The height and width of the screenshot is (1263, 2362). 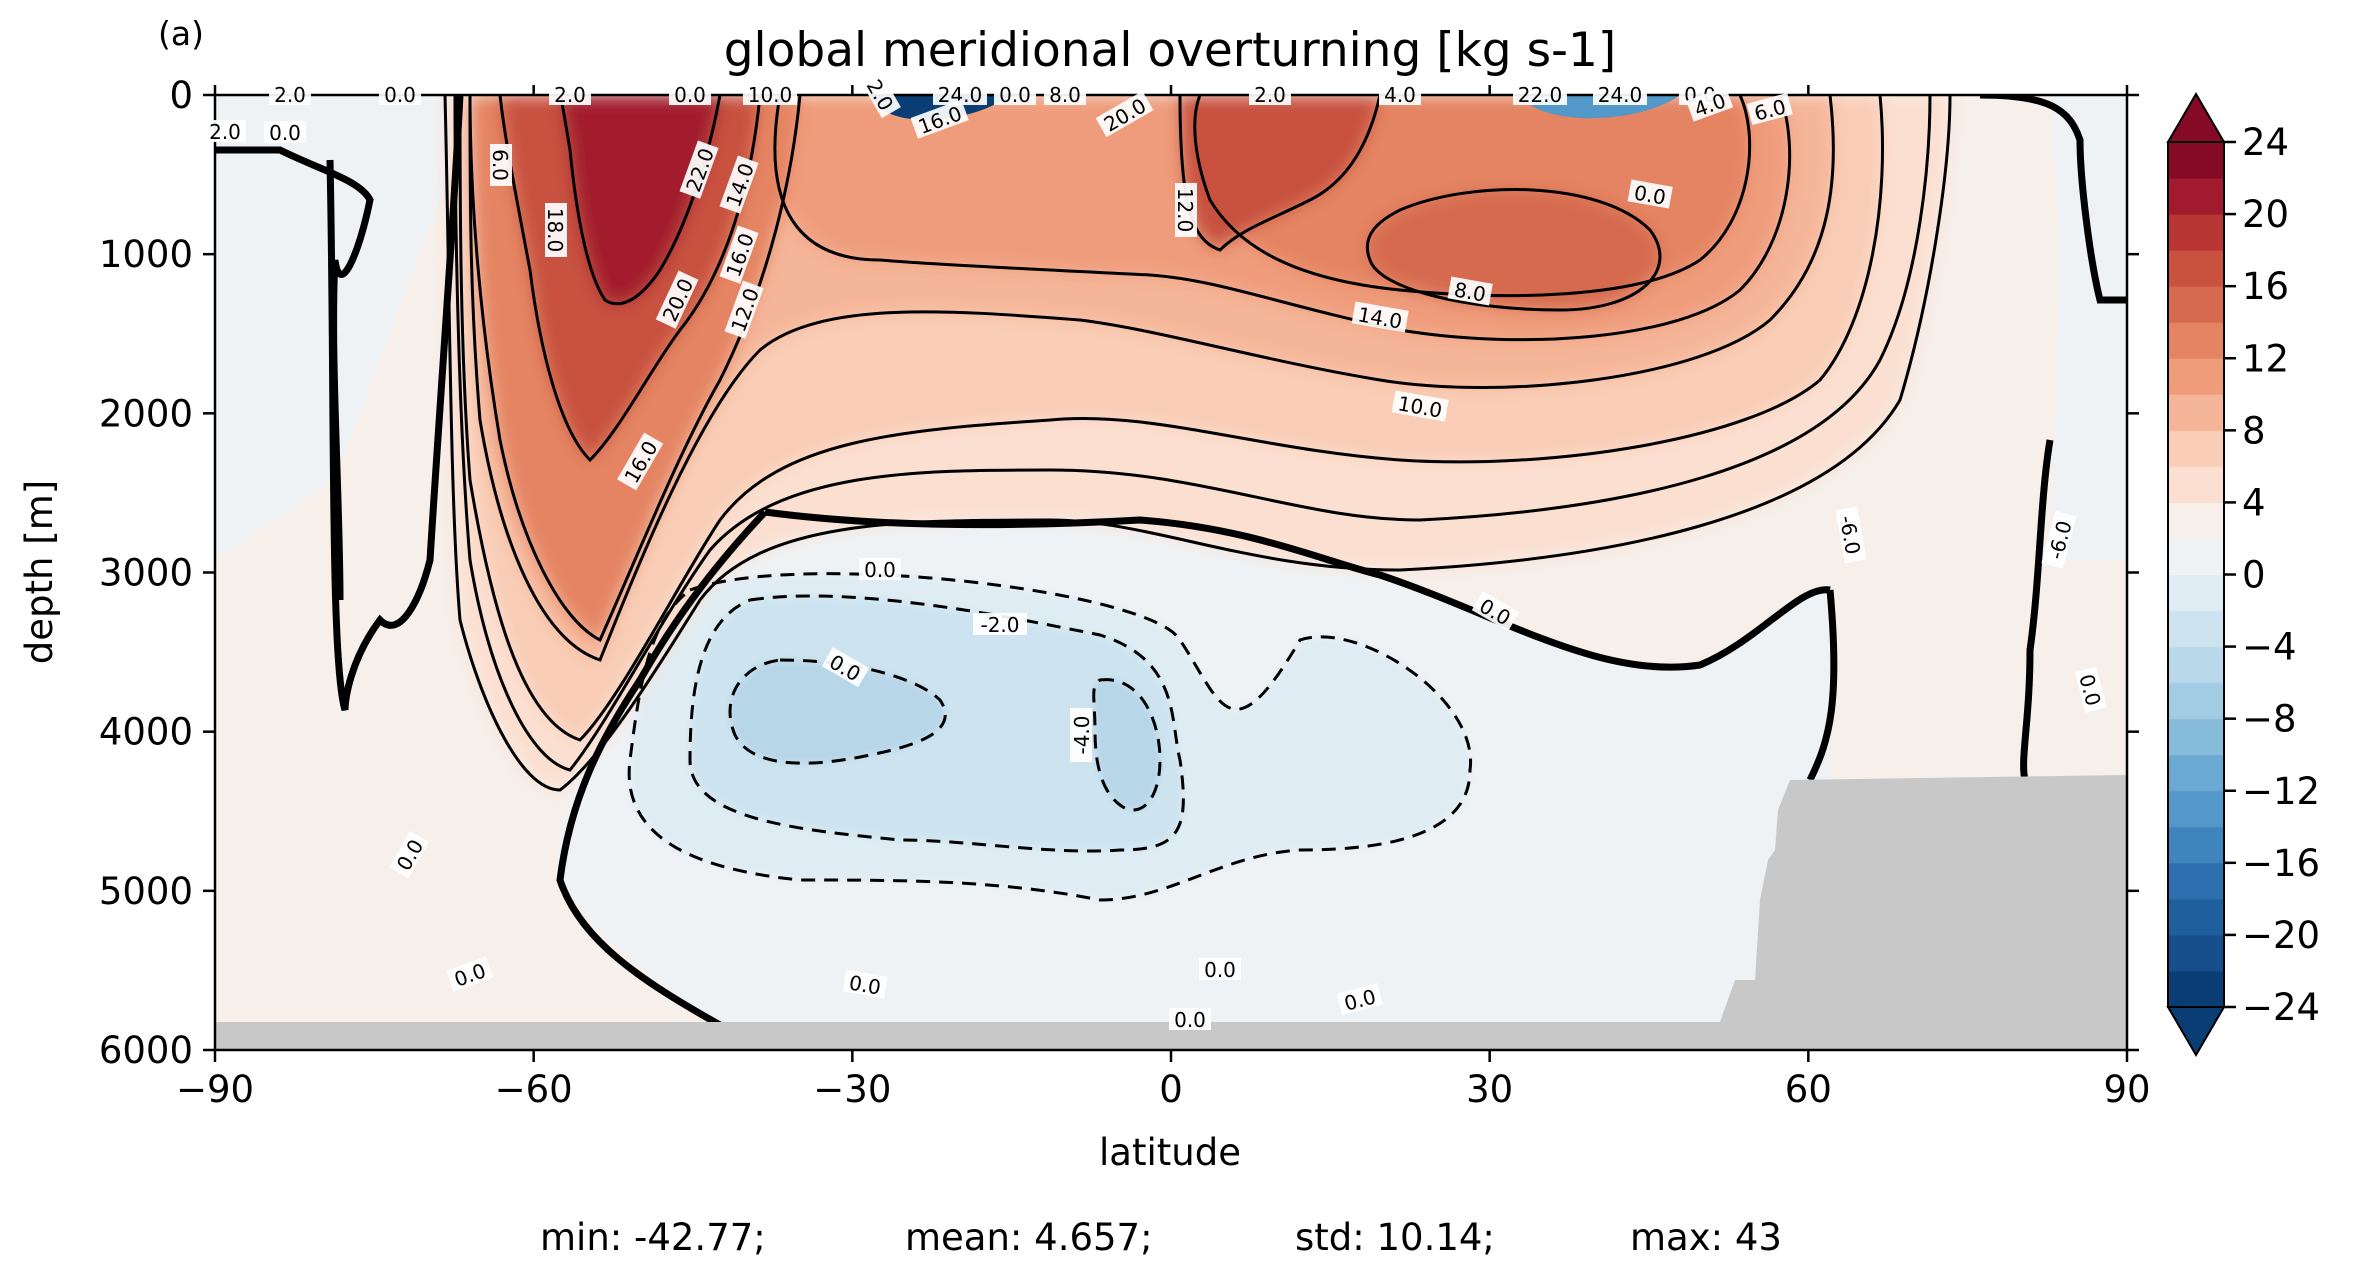 I want to click on contour-label: 10.0, so click(x=770, y=95).